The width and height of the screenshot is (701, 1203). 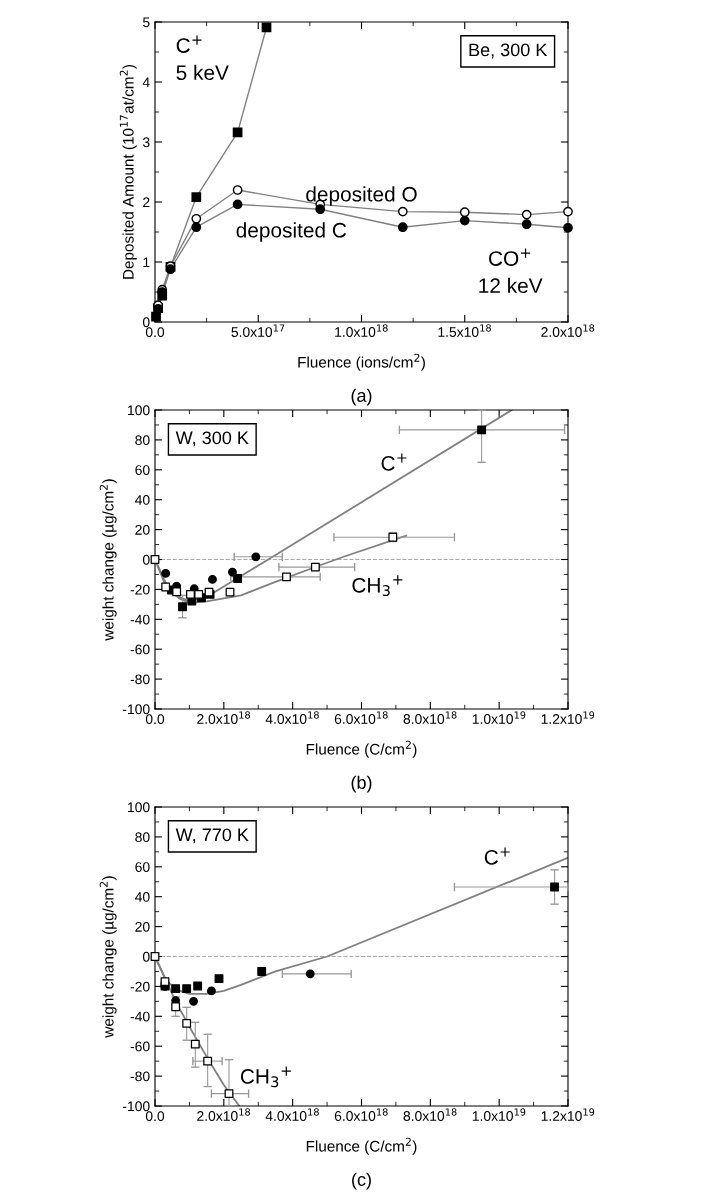 I want to click on y-tick-label: 2, so click(x=146, y=202).